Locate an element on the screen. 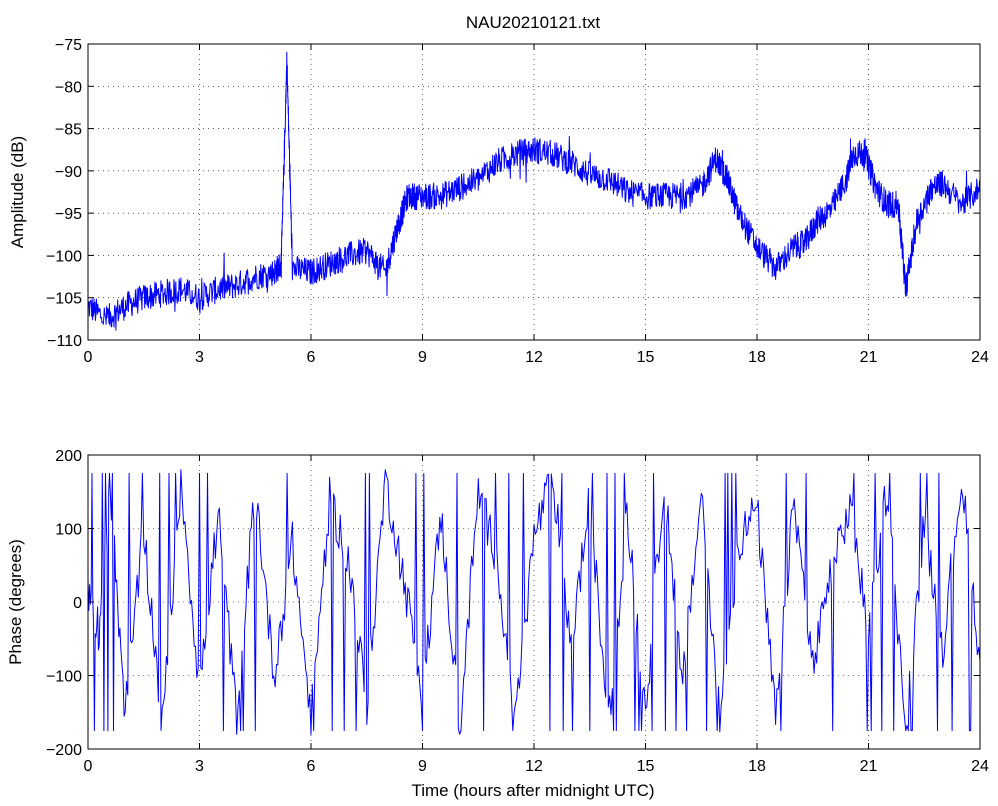 This screenshot has width=998, height=806. amplitude-x-tick-label: 18 is located at coordinates (757, 357).